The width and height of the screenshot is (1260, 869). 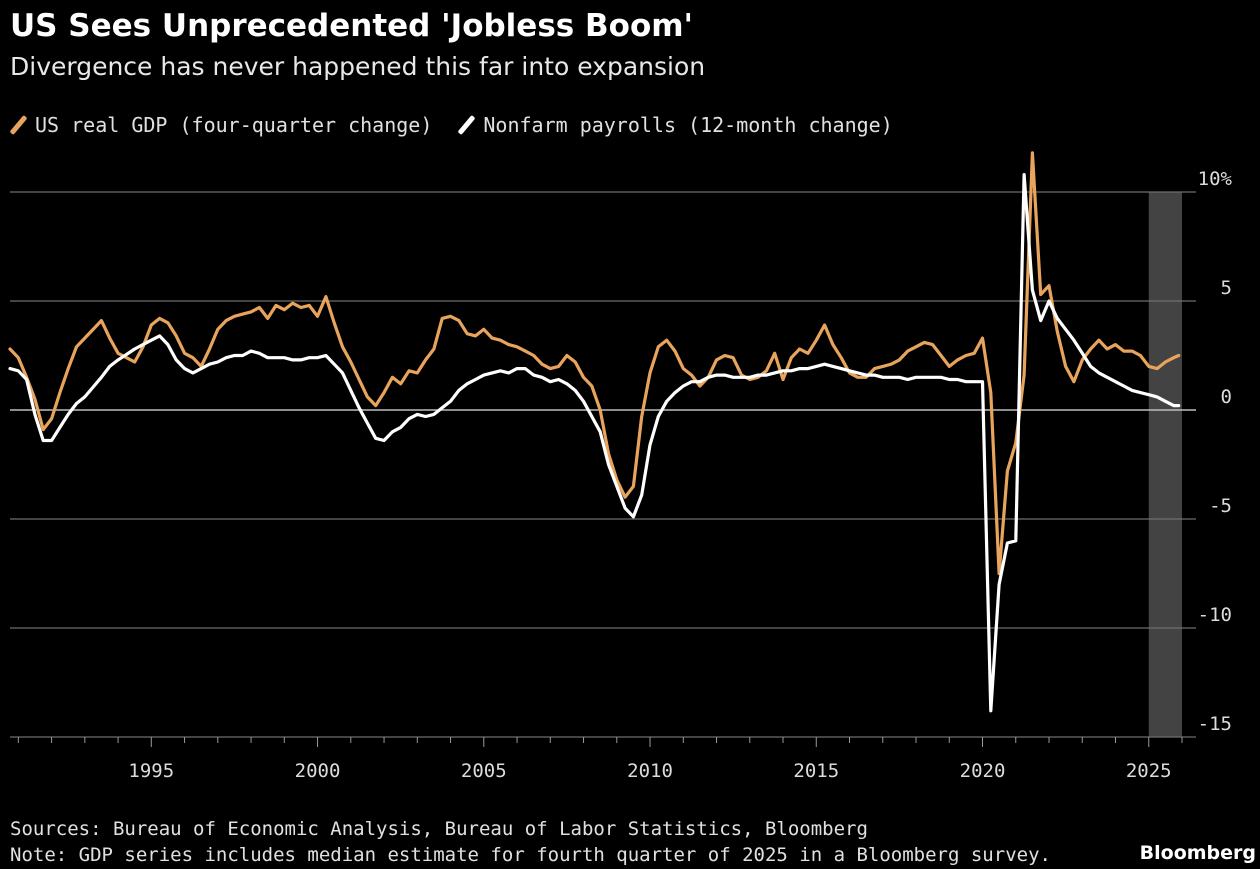 What do you see at coordinates (983, 771) in the screenshot?
I see `x-tick-label: 2020` at bounding box center [983, 771].